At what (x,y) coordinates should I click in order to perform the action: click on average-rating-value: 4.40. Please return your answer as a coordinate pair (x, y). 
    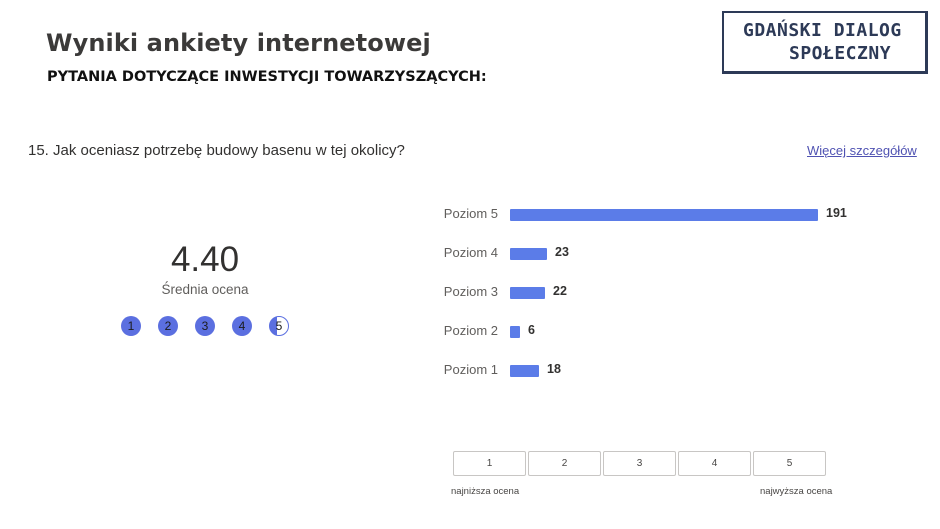
    Looking at the image, I should click on (205, 259).